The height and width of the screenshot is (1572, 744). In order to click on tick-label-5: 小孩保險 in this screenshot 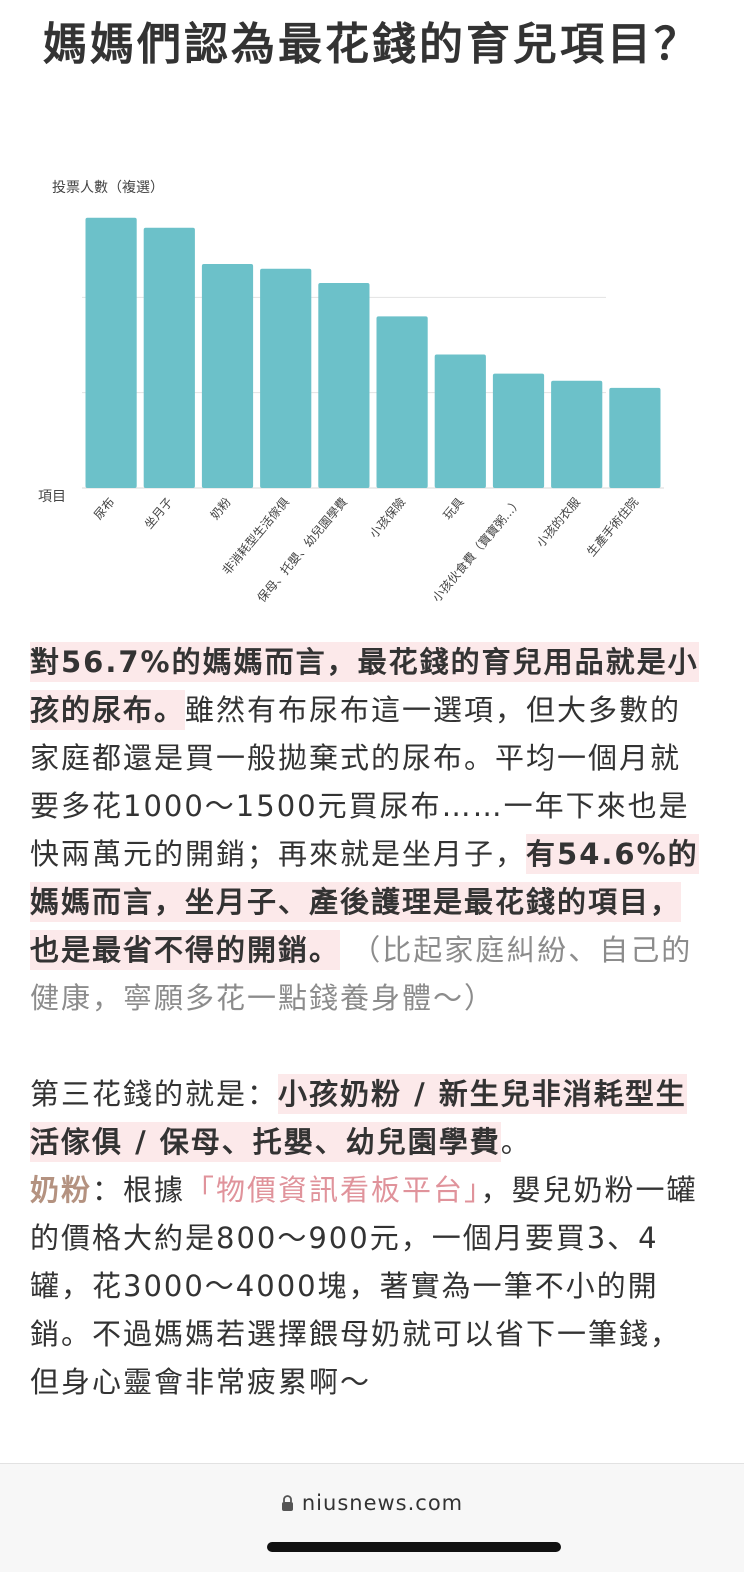, I will do `click(387, 517)`.